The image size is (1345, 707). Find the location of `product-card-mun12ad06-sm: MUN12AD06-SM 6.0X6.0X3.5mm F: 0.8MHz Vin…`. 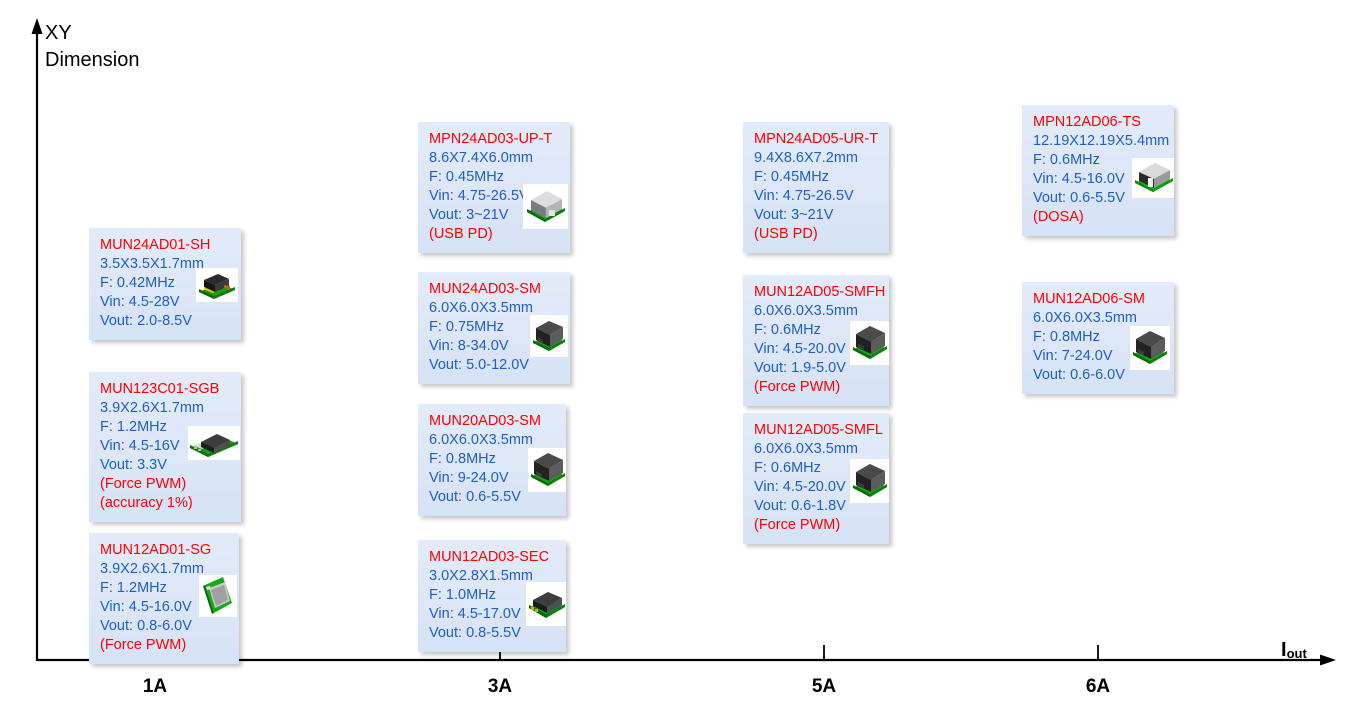

product-card-mun12ad06-sm: MUN12AD06-SM 6.0X6.0X3.5mm F: 0.8MHz Vin… is located at coordinates (1098, 338).